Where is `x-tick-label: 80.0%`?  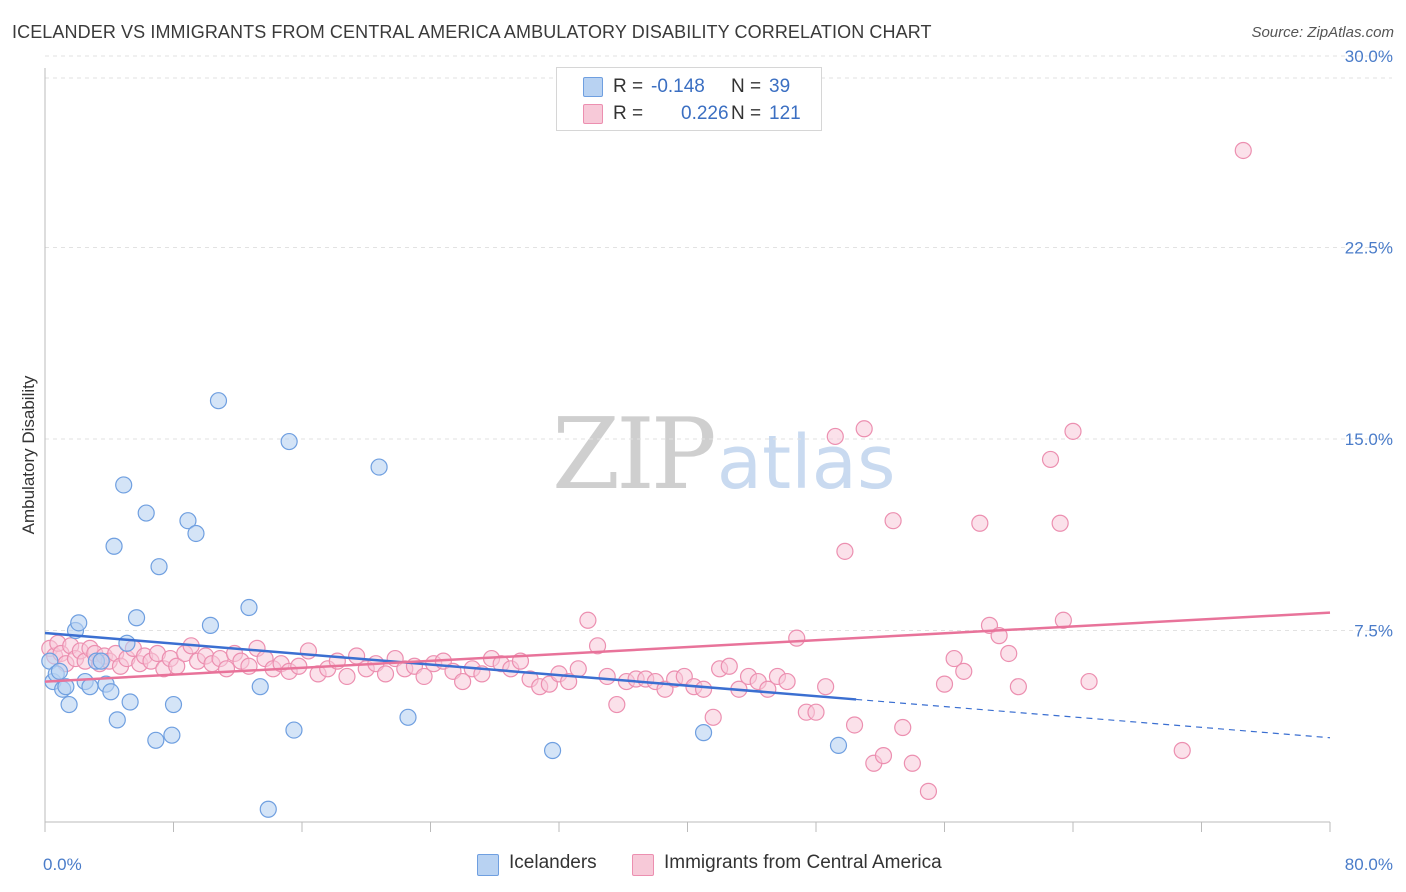
x-tick-label: 80.0% is located at coordinates (1369, 864).